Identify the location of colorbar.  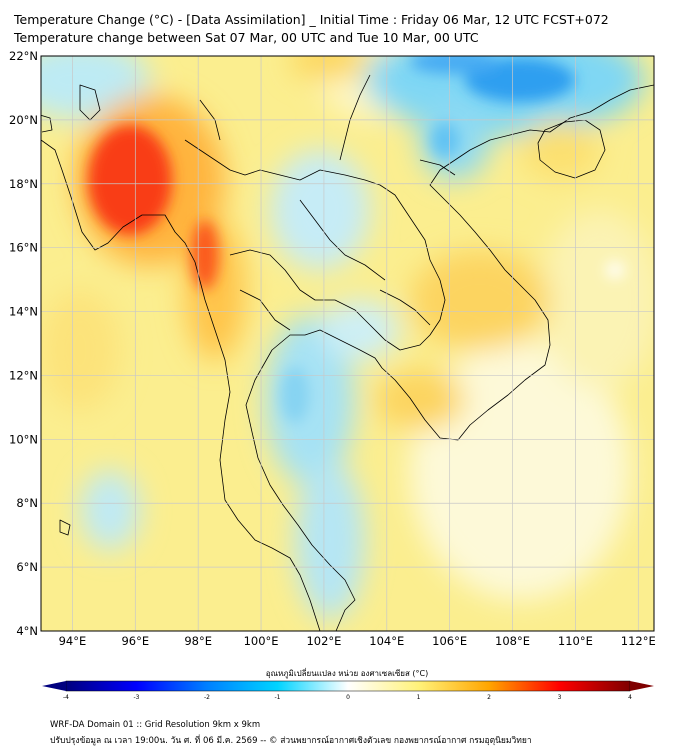
(348, 686).